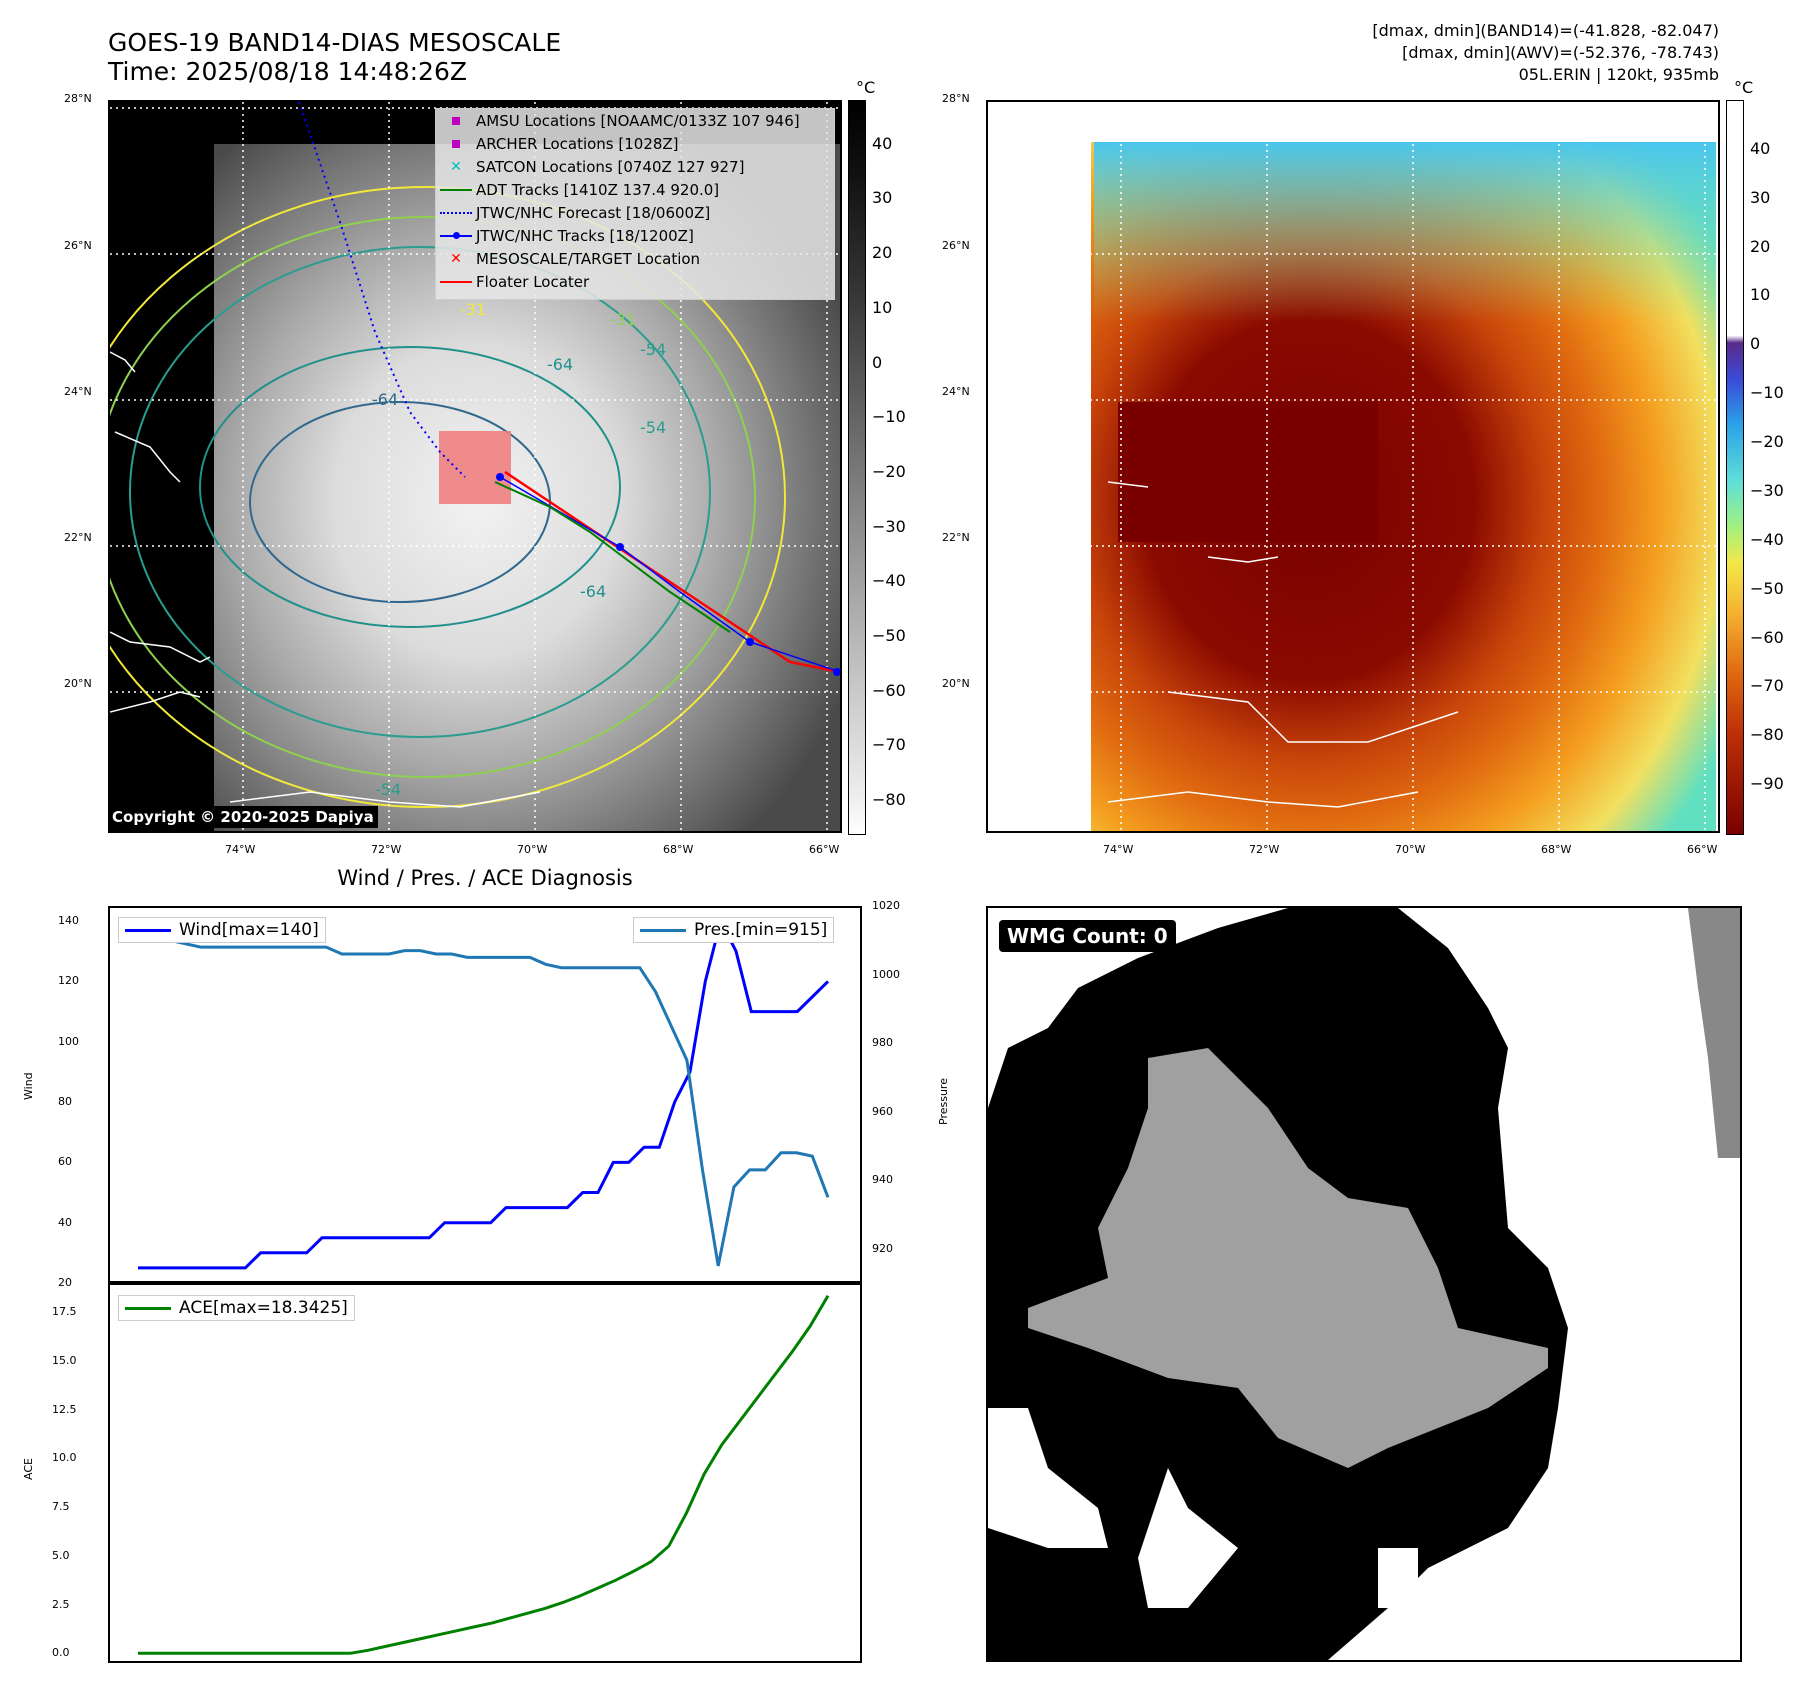 This screenshot has height=1690, width=1801. Describe the element at coordinates (65, 1102) in the screenshot. I see `wind-tick: 80` at that location.